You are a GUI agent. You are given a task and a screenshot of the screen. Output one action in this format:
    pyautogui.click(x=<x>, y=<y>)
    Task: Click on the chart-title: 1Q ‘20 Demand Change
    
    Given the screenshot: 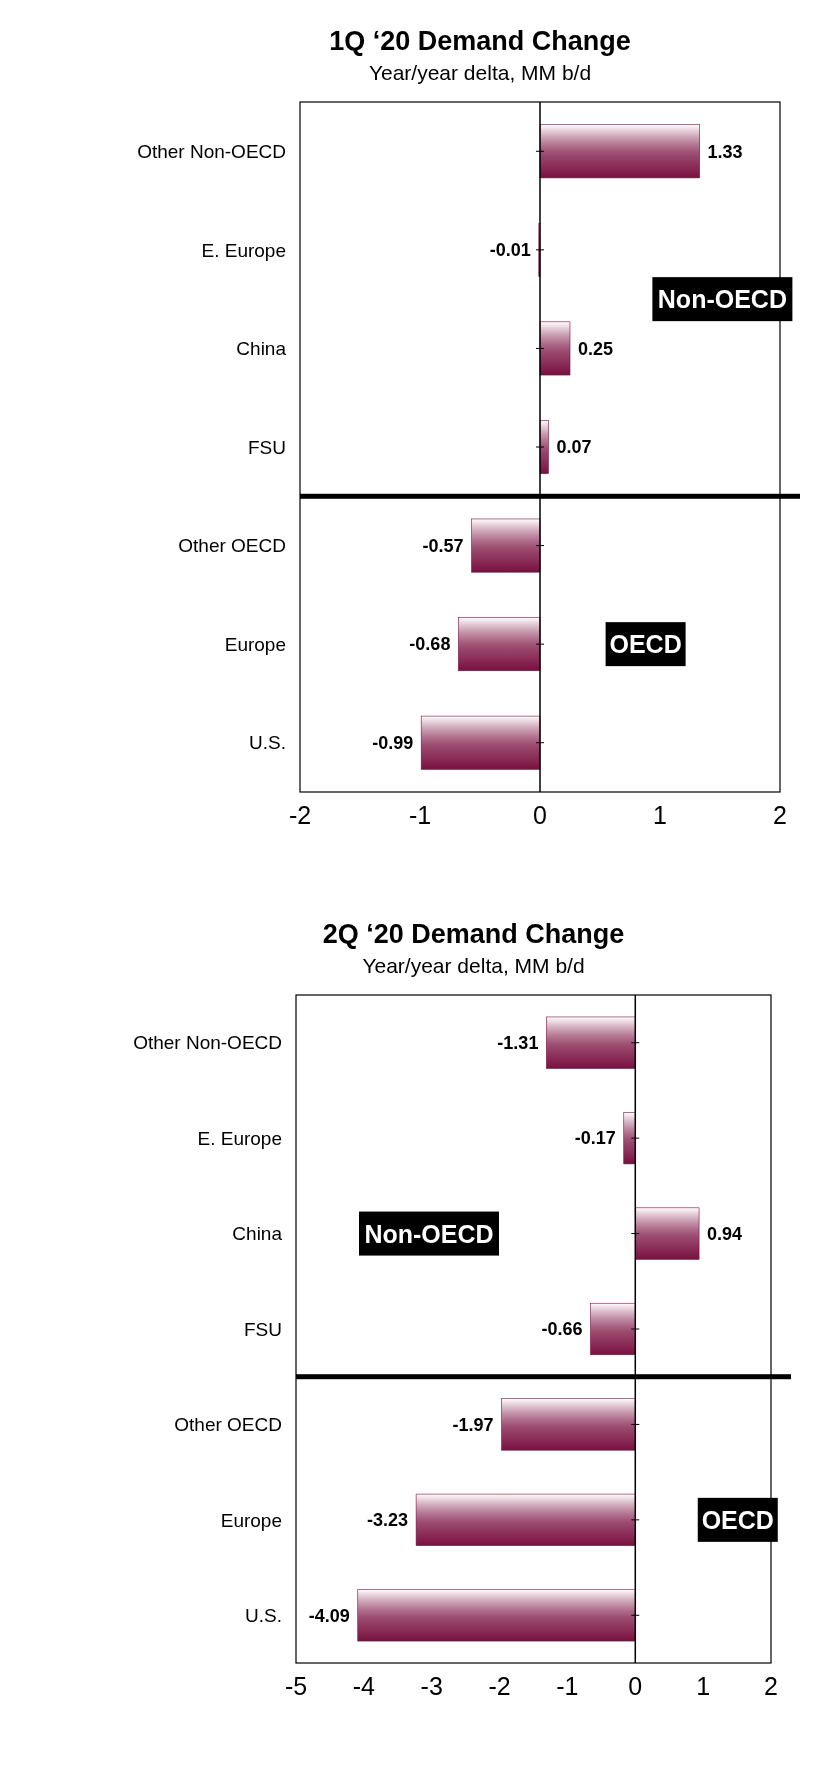 What is the action you would take?
    pyautogui.click(x=480, y=41)
    